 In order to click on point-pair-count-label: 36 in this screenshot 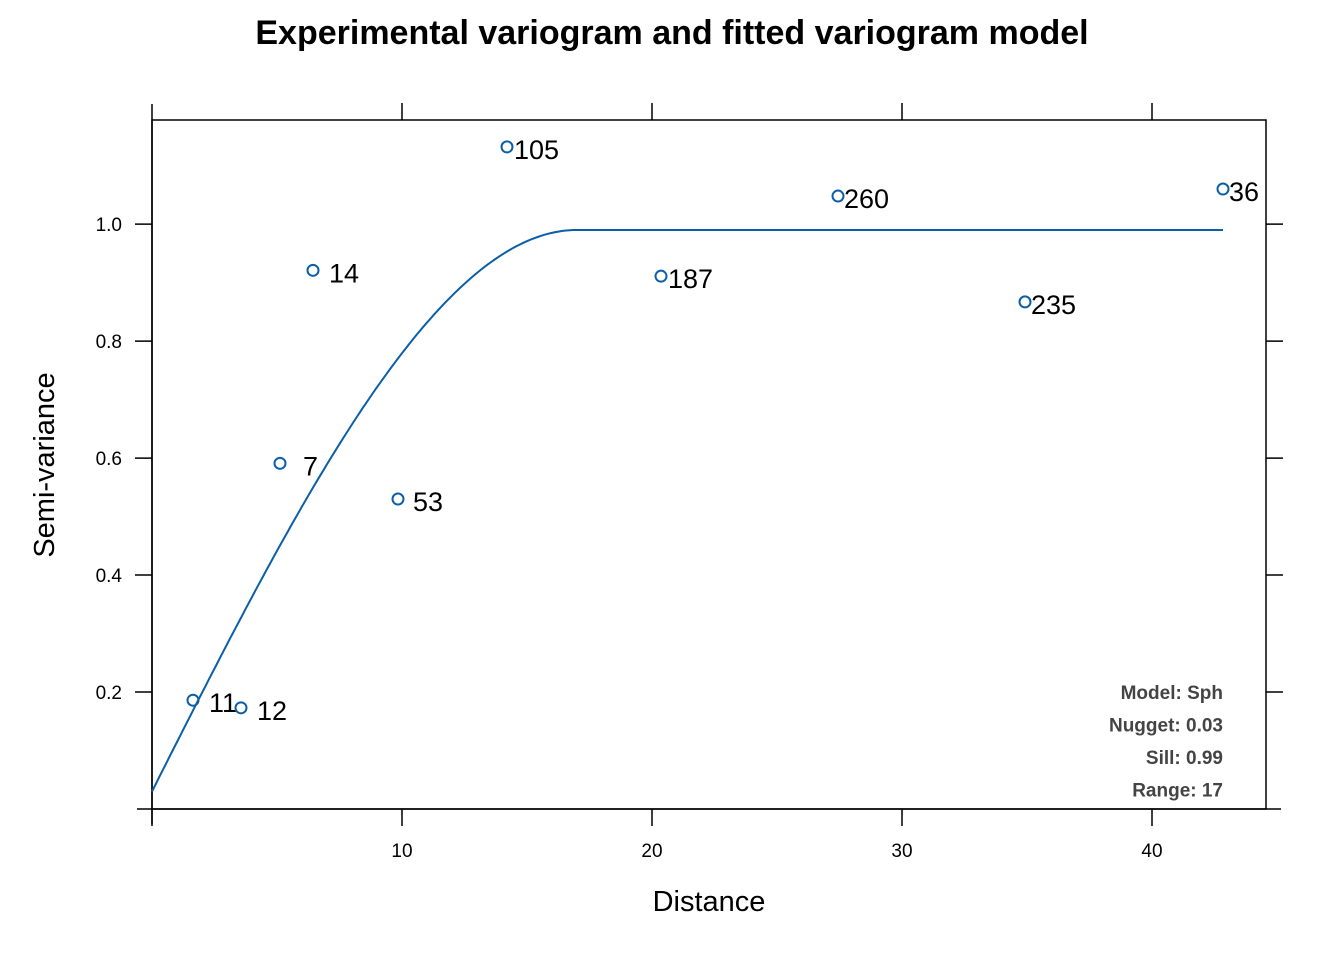, I will do `click(1244, 192)`.